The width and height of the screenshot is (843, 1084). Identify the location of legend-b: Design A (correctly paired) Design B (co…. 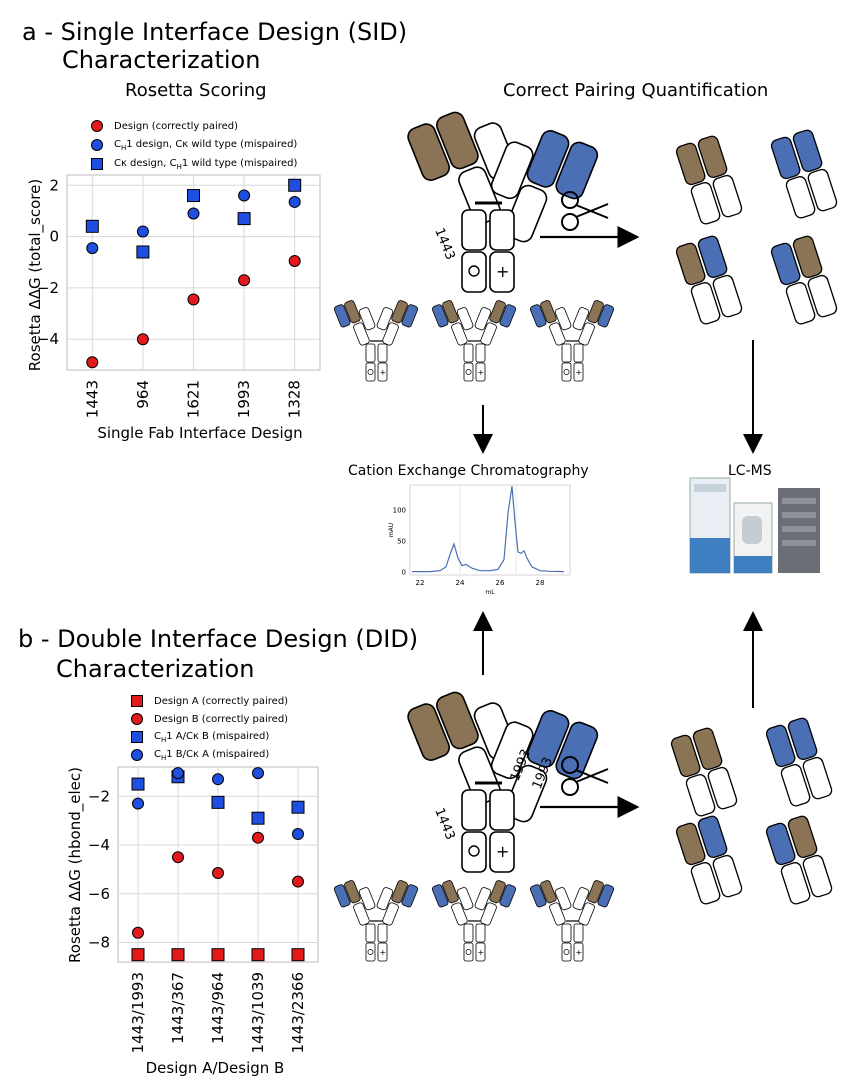
(209, 728).